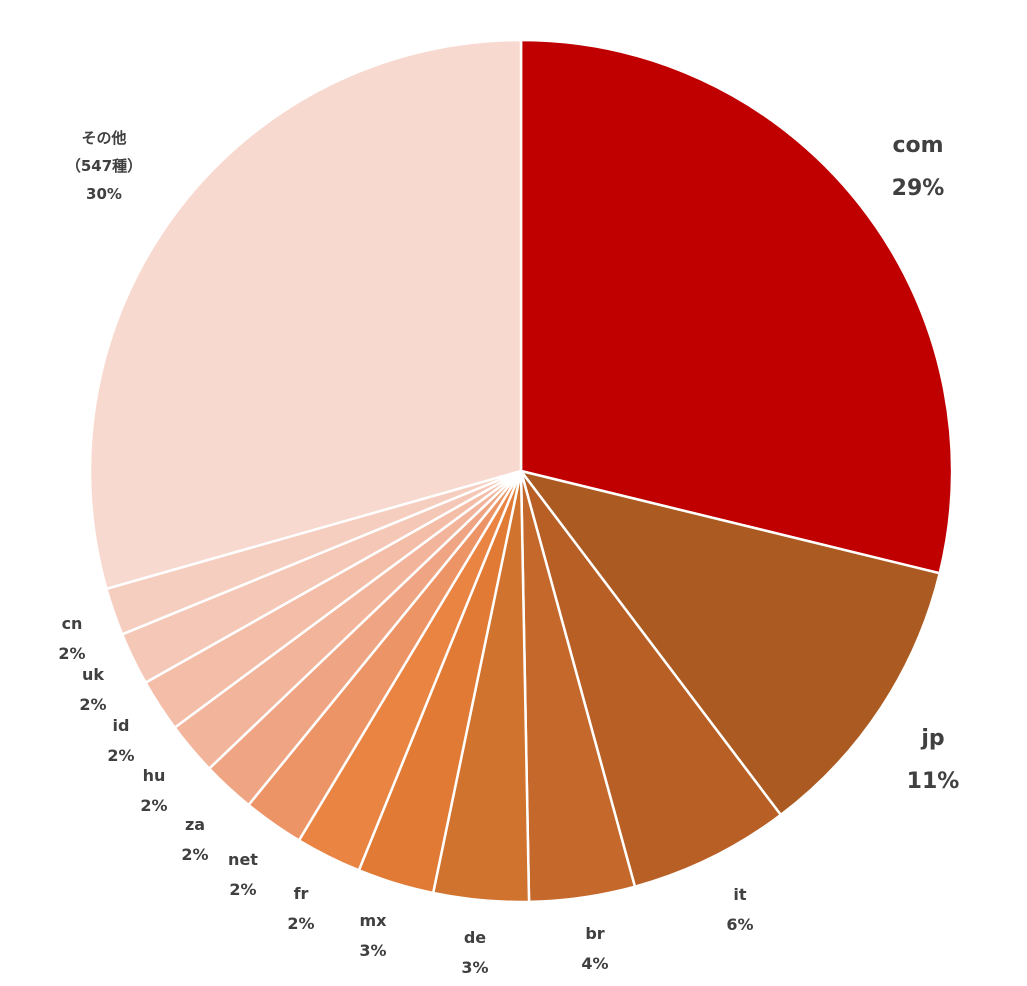 Image resolution: width=1027 pixels, height=986 pixels. Describe the element at coordinates (594, 948) in the screenshot. I see `slice-label-3: br 4%` at that location.